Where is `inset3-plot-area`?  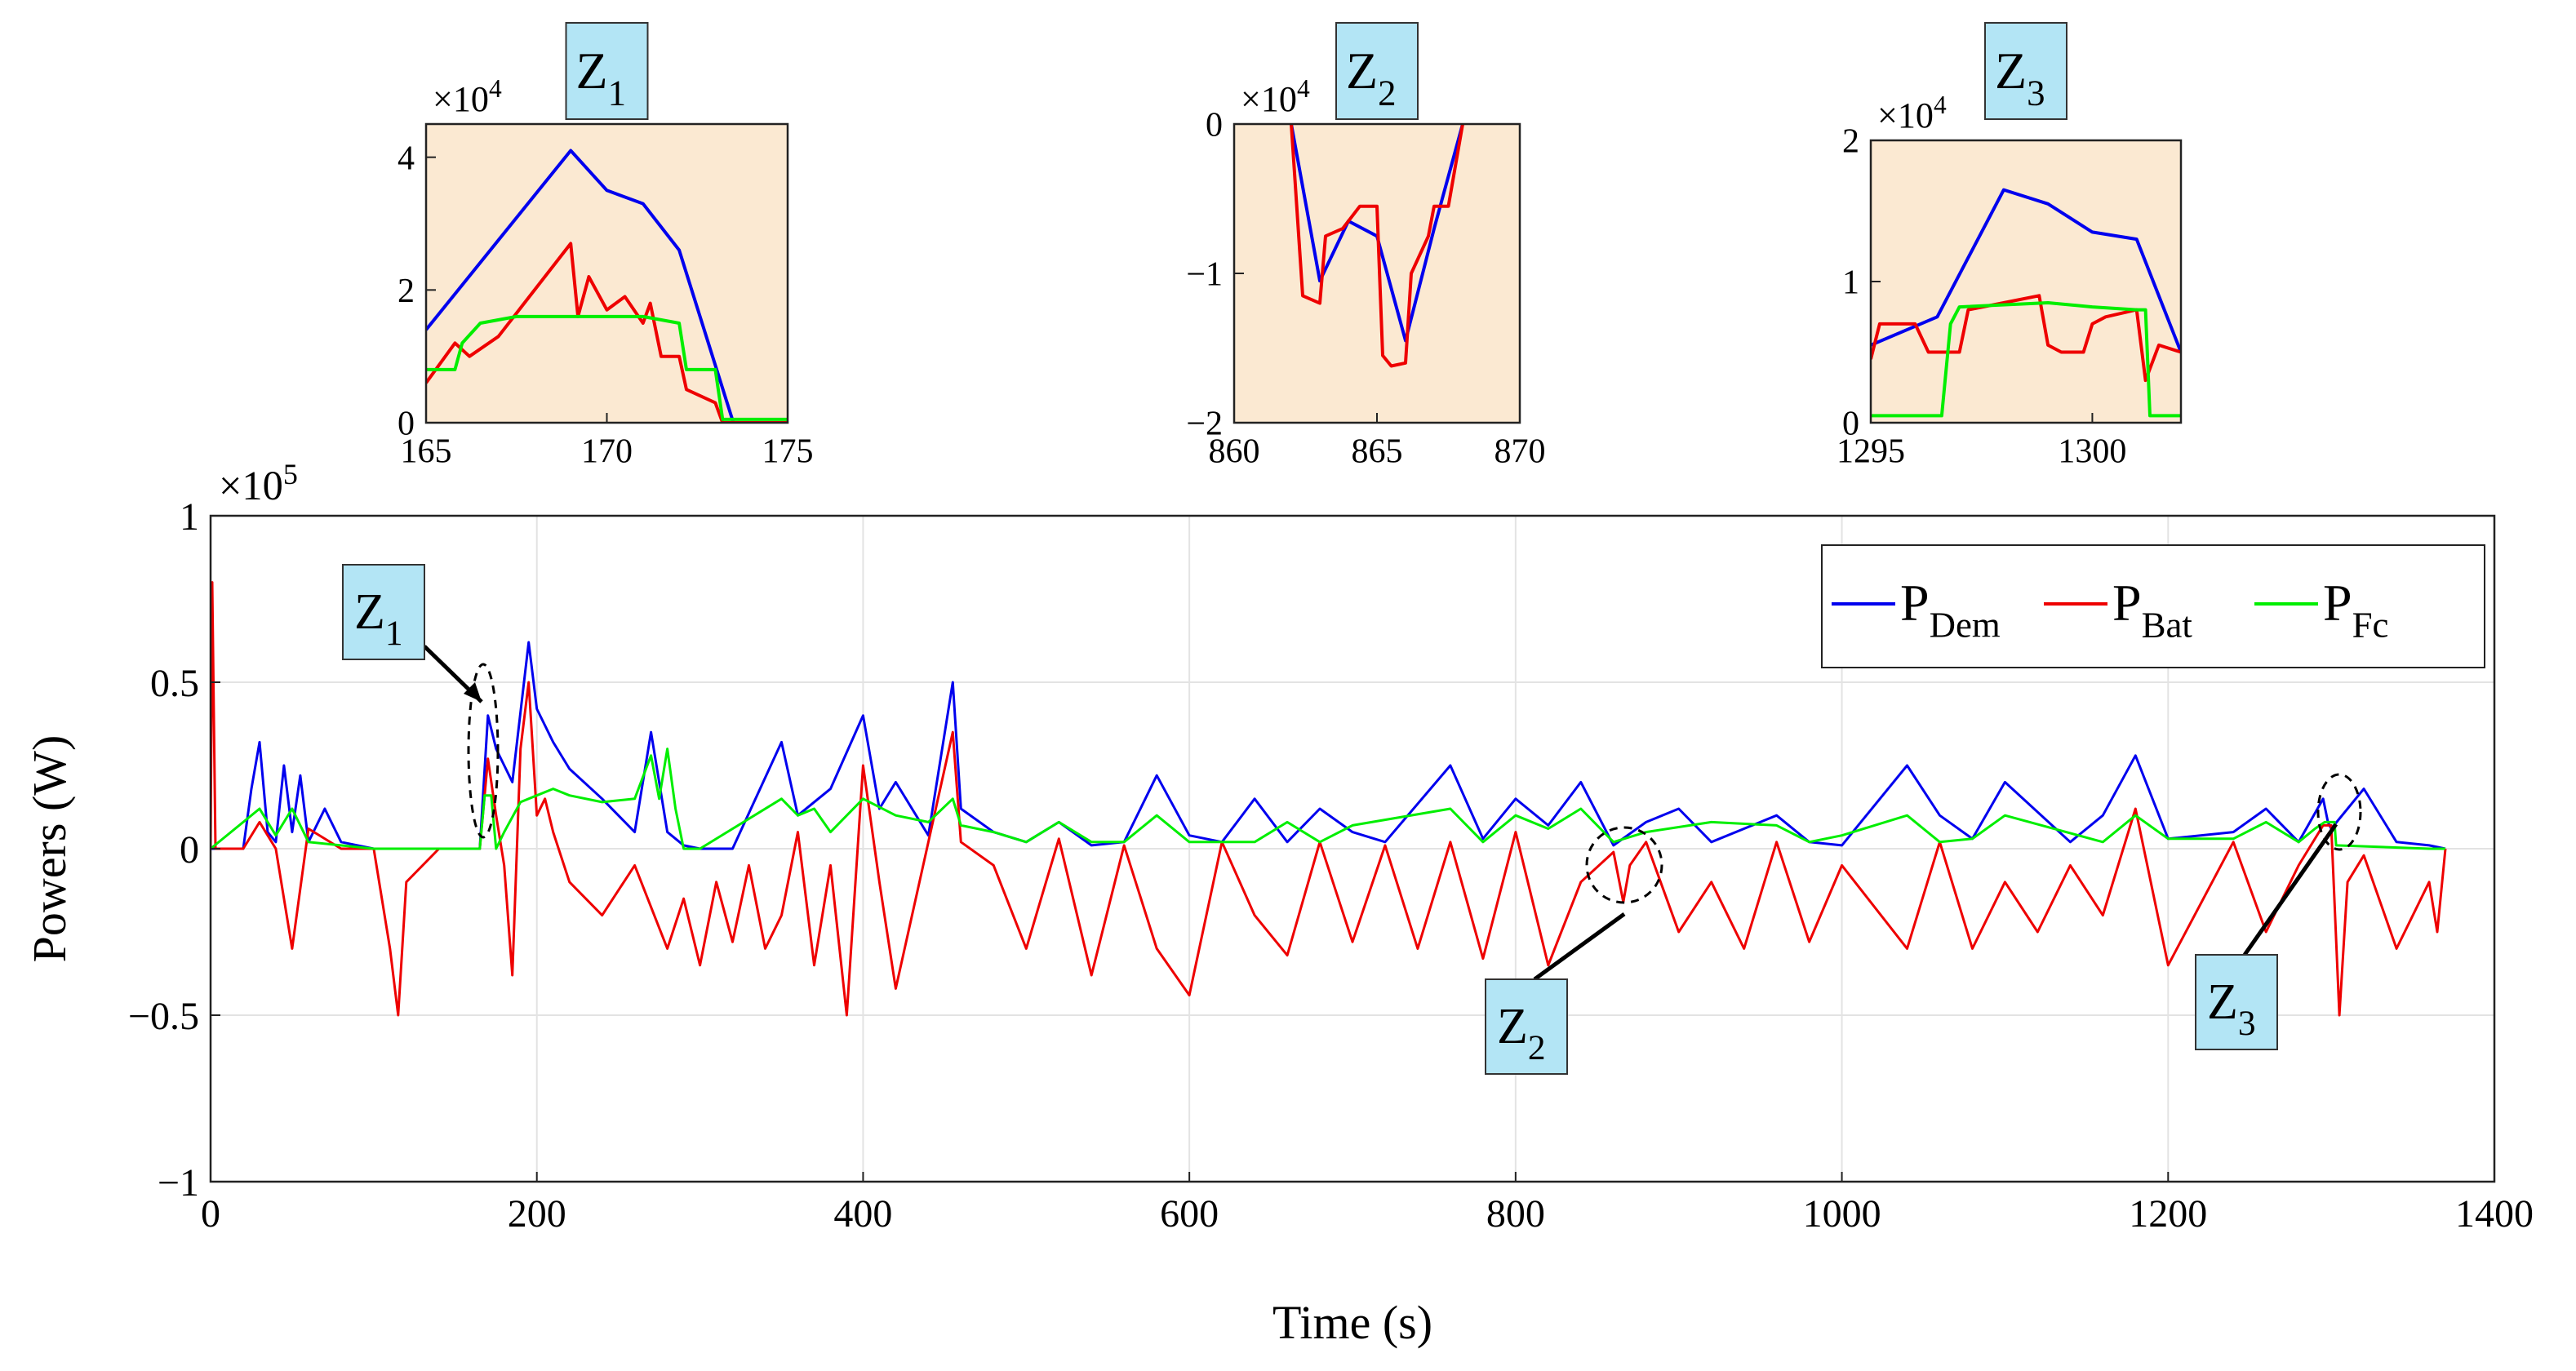 inset3-plot-area is located at coordinates (2026, 281).